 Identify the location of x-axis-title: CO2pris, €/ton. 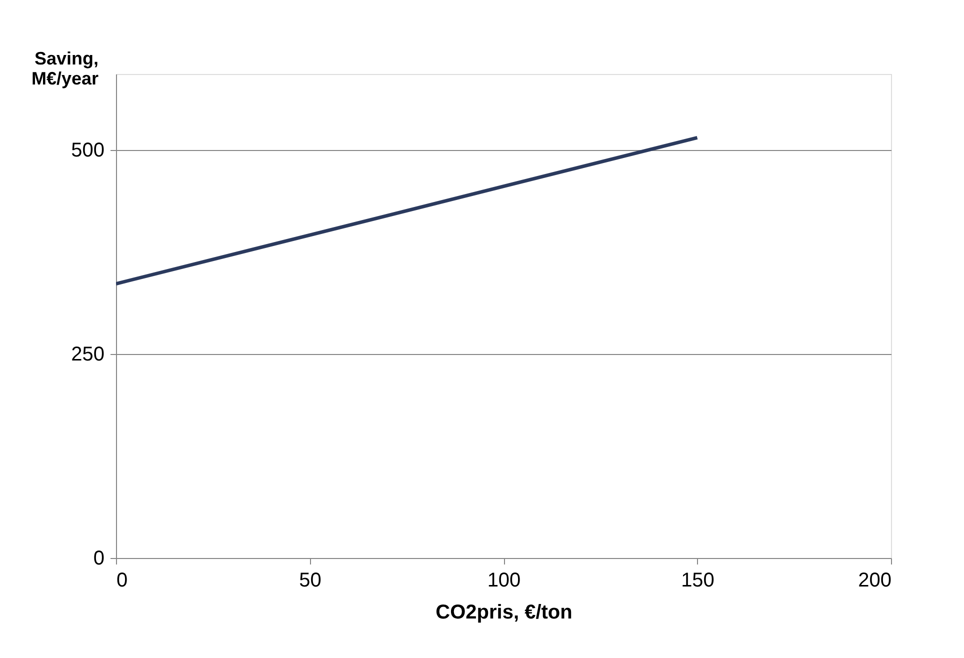
(504, 613).